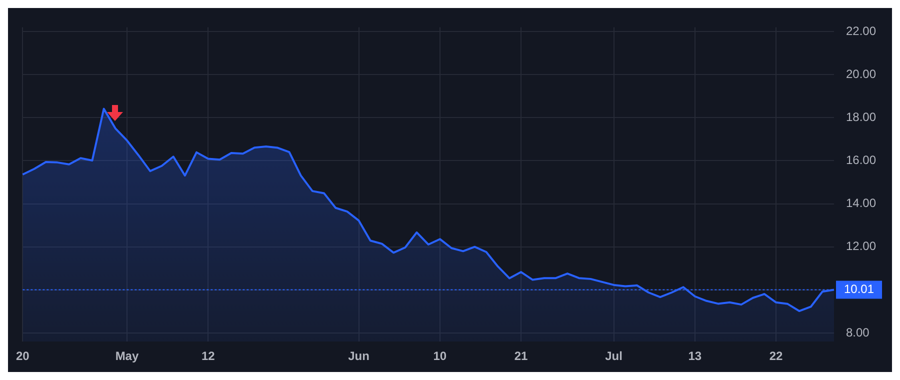 The width and height of the screenshot is (900, 380). Describe the element at coordinates (776, 356) in the screenshot. I see `x-tick-label: 22` at that location.